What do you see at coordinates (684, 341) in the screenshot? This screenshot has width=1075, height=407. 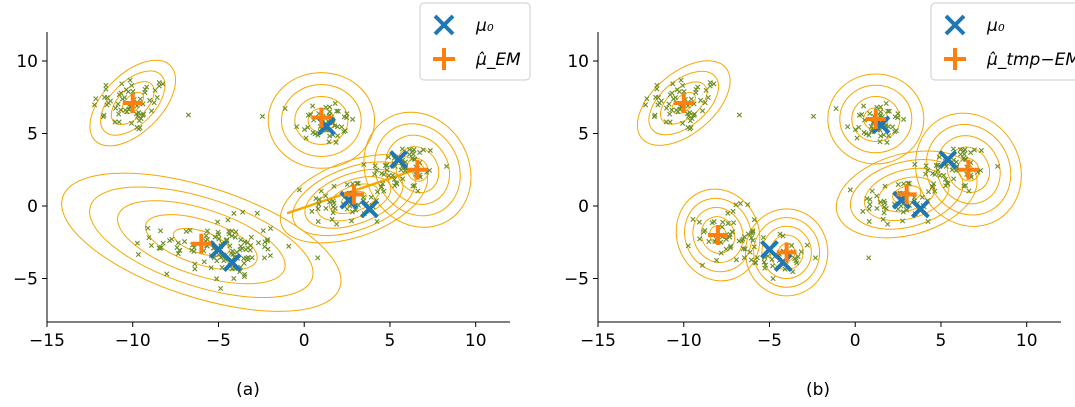 I see `x-tick-label: −10` at bounding box center [684, 341].